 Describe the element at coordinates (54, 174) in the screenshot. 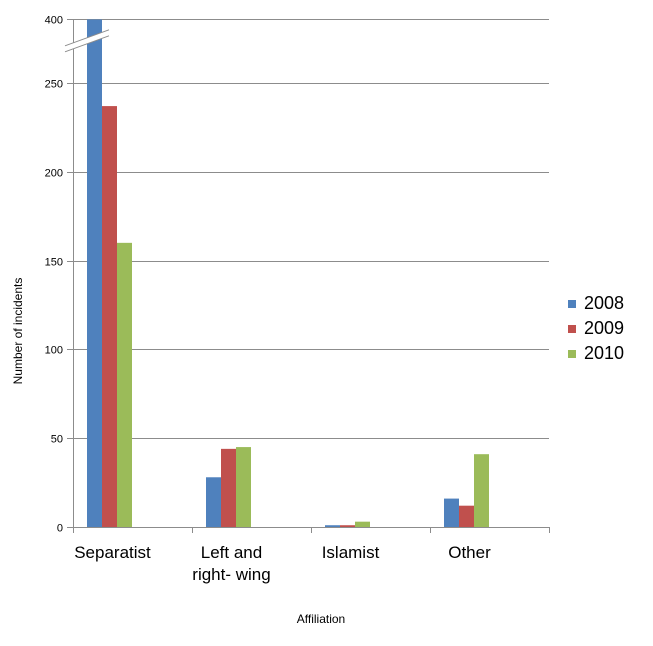

I see `y-tick-label: 200` at that location.